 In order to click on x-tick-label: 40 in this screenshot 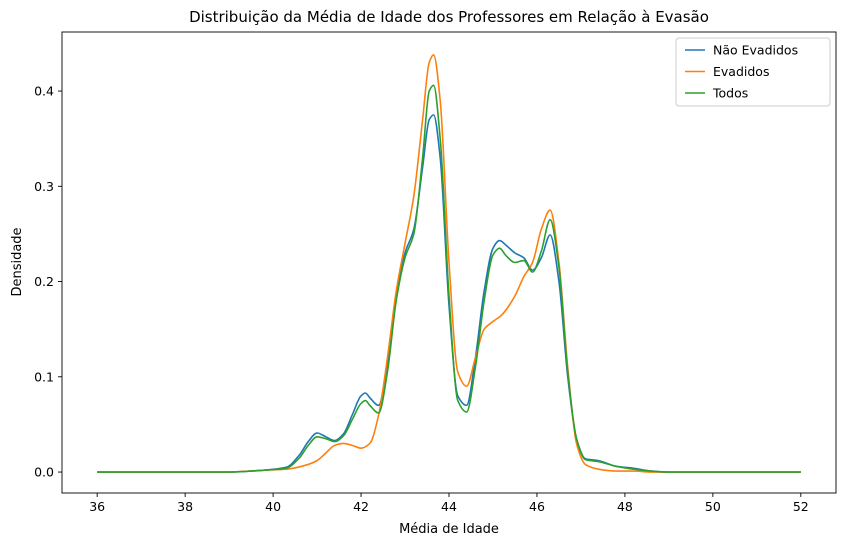, I will do `click(273, 506)`.